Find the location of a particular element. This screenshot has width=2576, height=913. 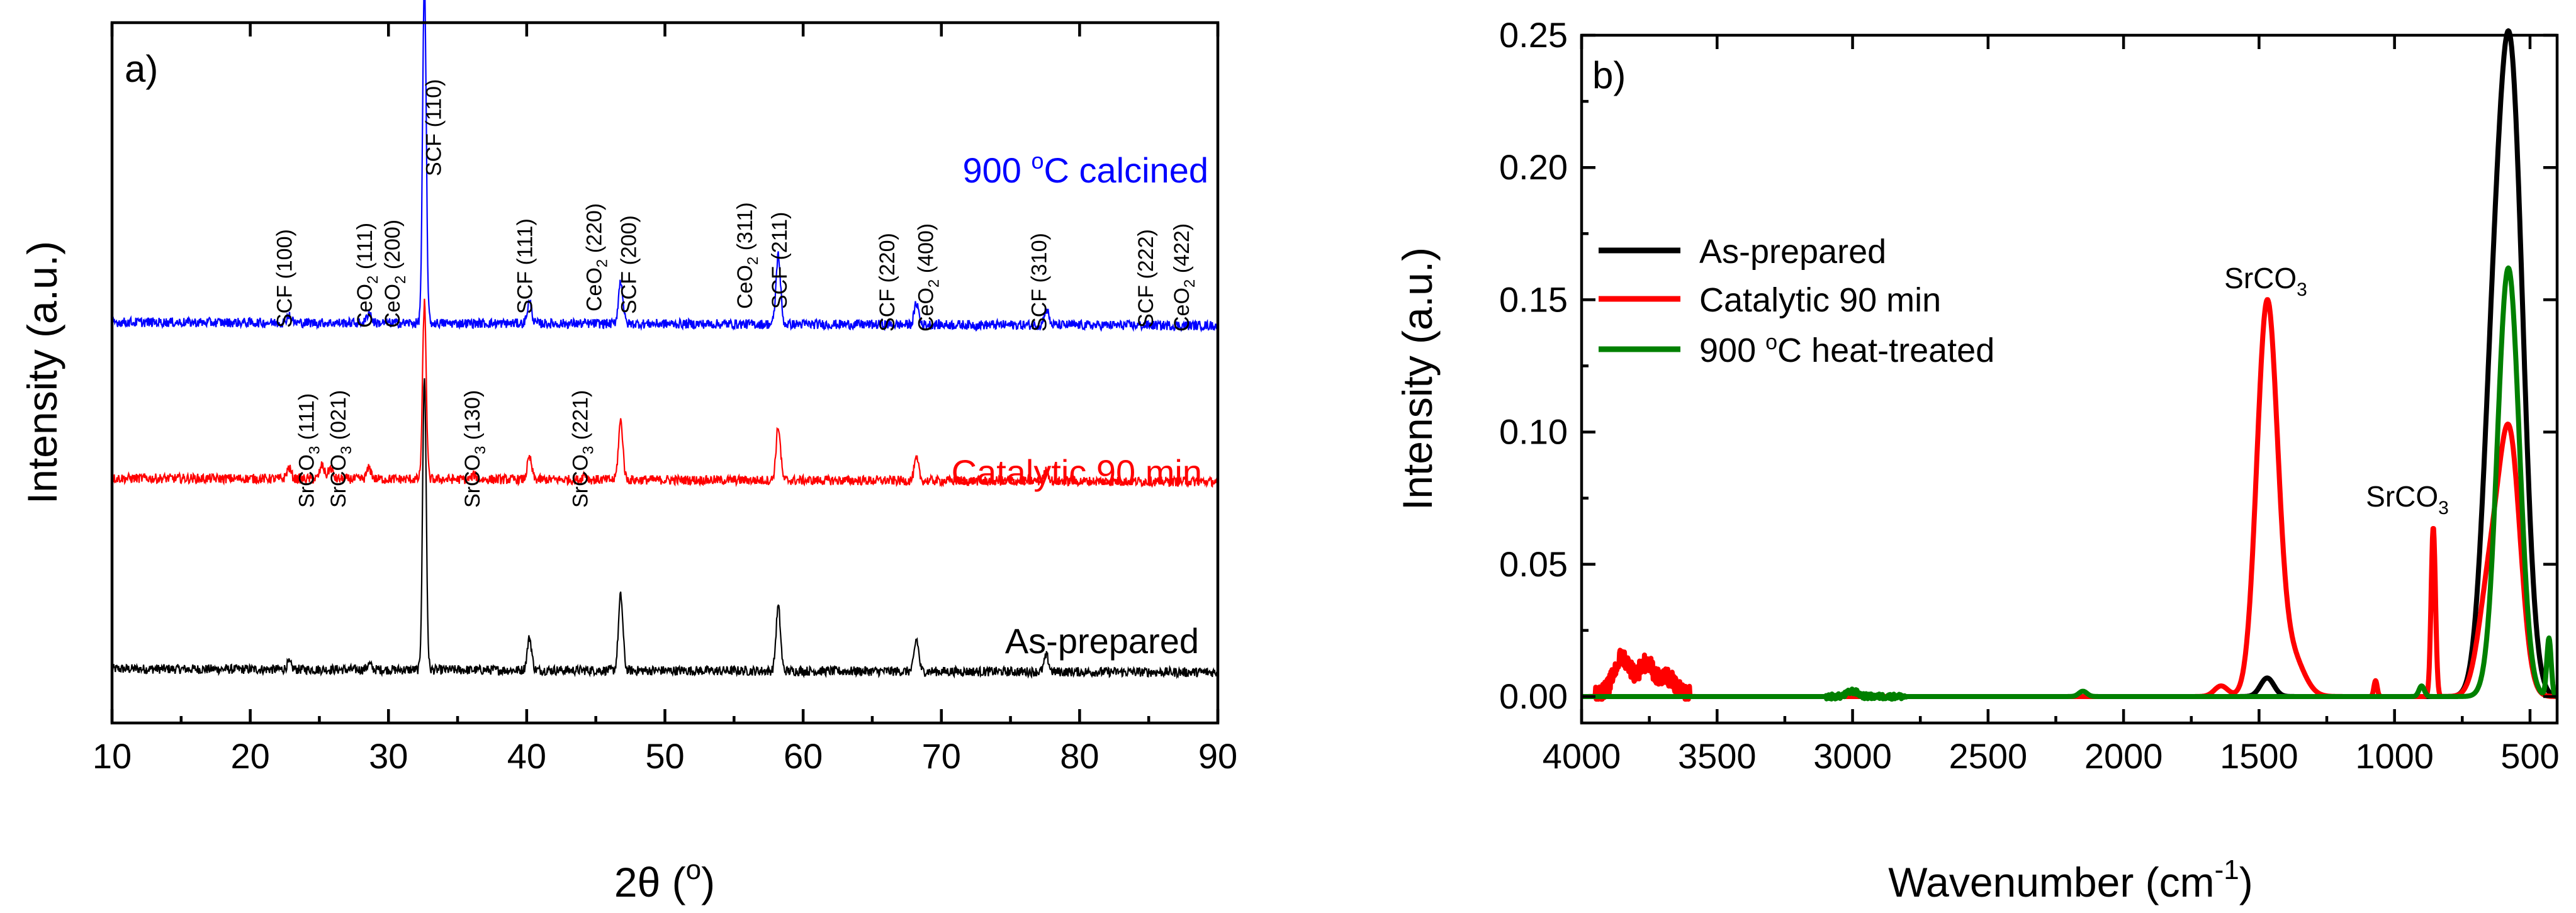

b-ytick-label: 0.10 is located at coordinates (1533, 432).